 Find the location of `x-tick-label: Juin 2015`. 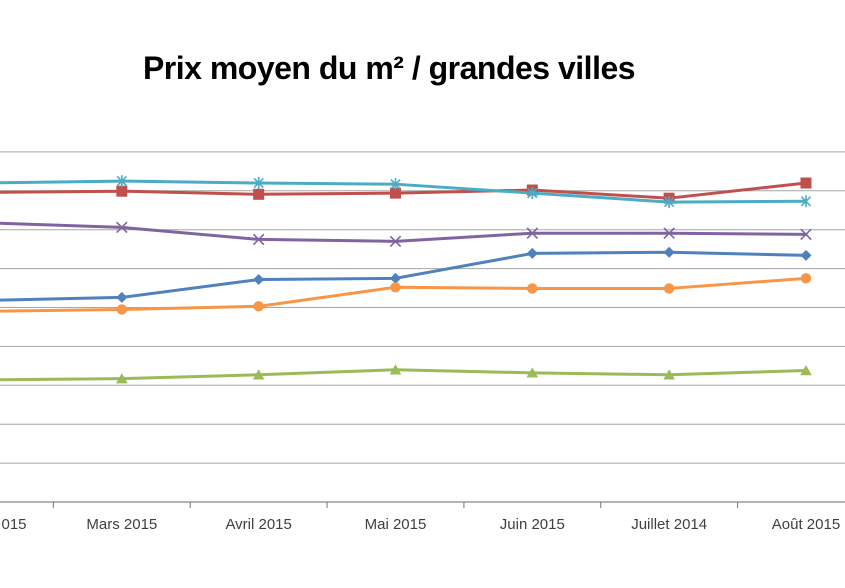

x-tick-label: Juin 2015 is located at coordinates (532, 524).